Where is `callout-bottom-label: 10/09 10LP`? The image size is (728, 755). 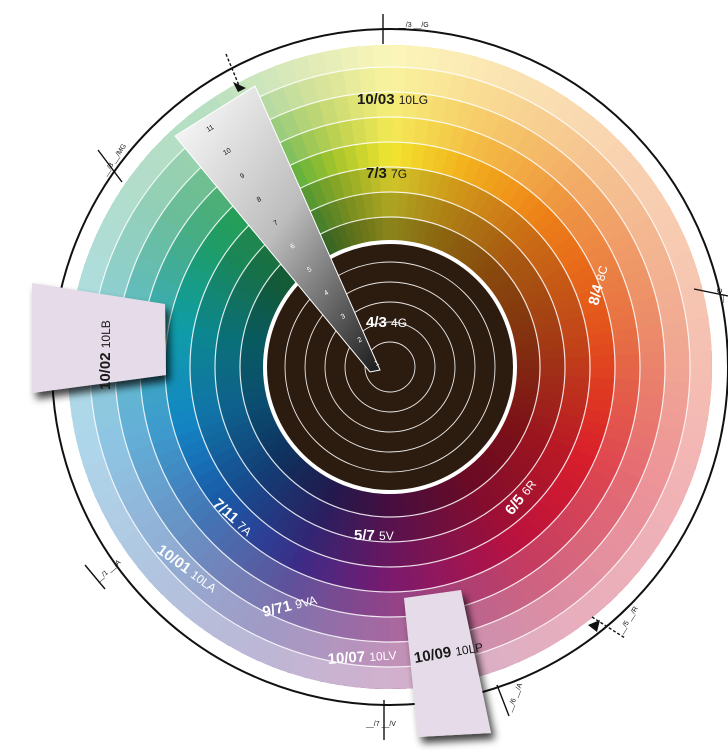
callout-bottom-label: 10/09 10LP is located at coordinates (449, 652).